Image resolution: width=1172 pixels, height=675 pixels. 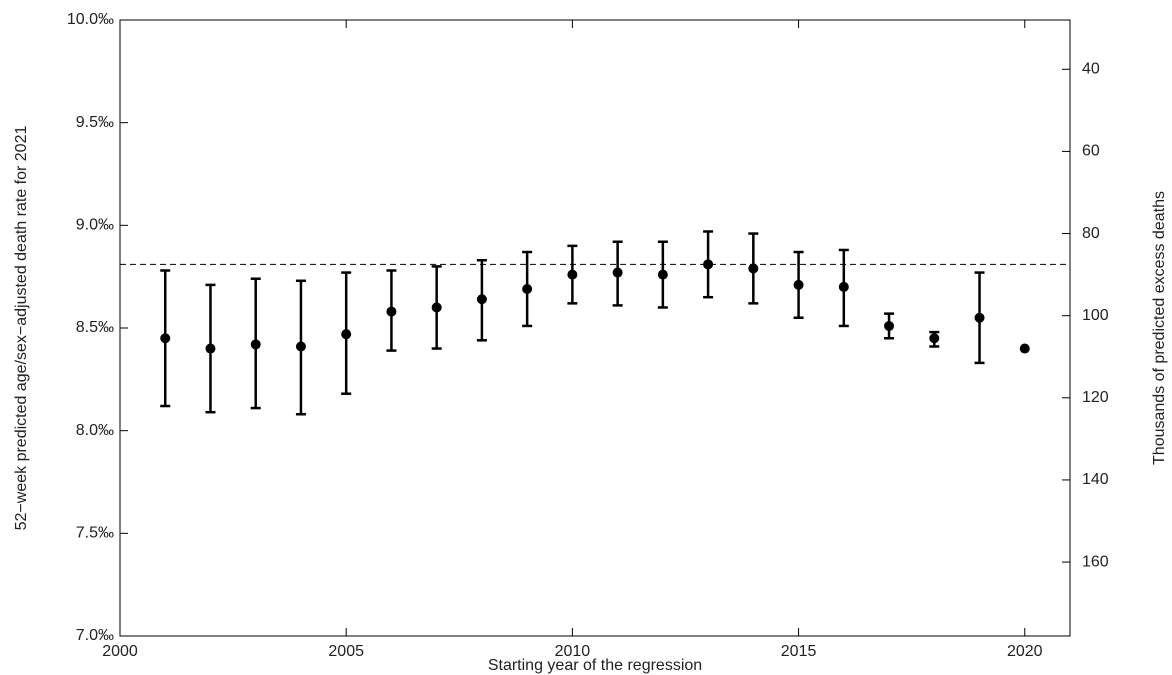 What do you see at coordinates (346, 651) in the screenshot?
I see `x-tick-label: 2005` at bounding box center [346, 651].